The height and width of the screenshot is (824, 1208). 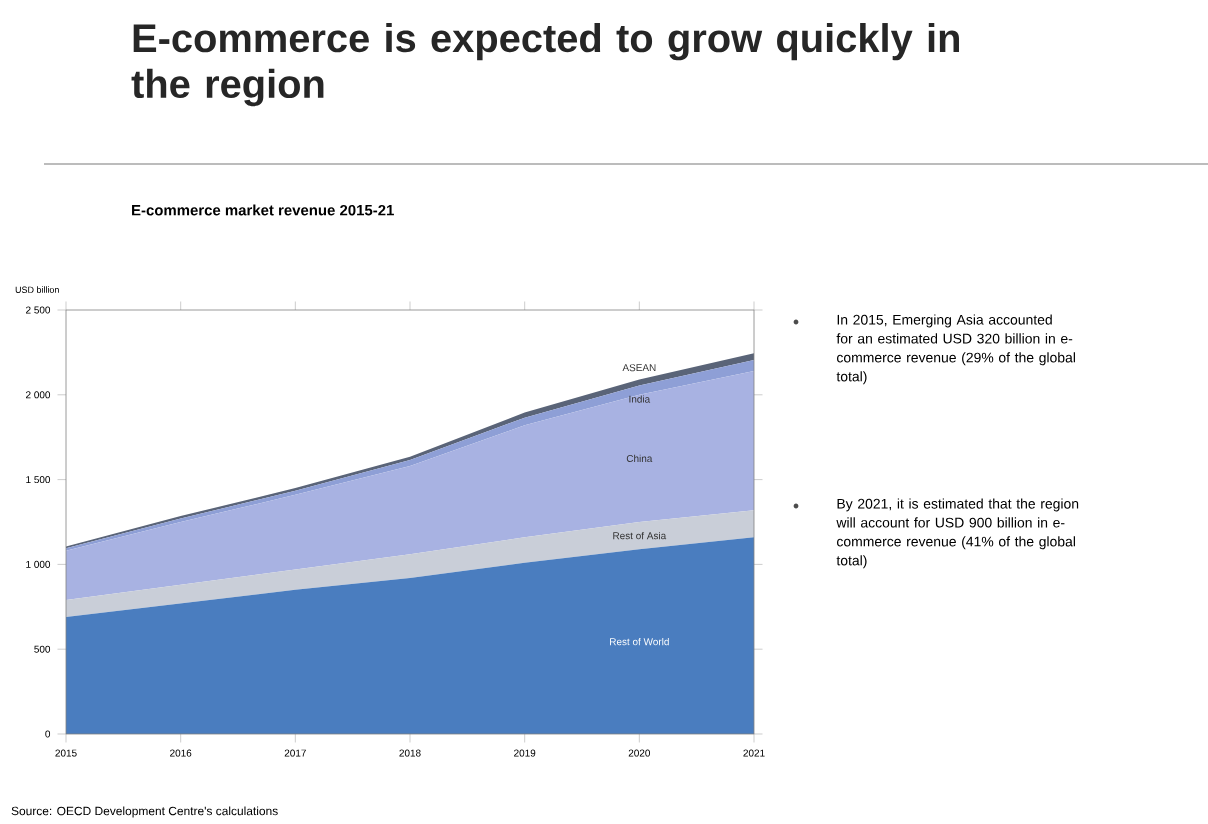 I want to click on chart-title: E-commerce is expected to grow quickly in the region, so click(x=545, y=65).